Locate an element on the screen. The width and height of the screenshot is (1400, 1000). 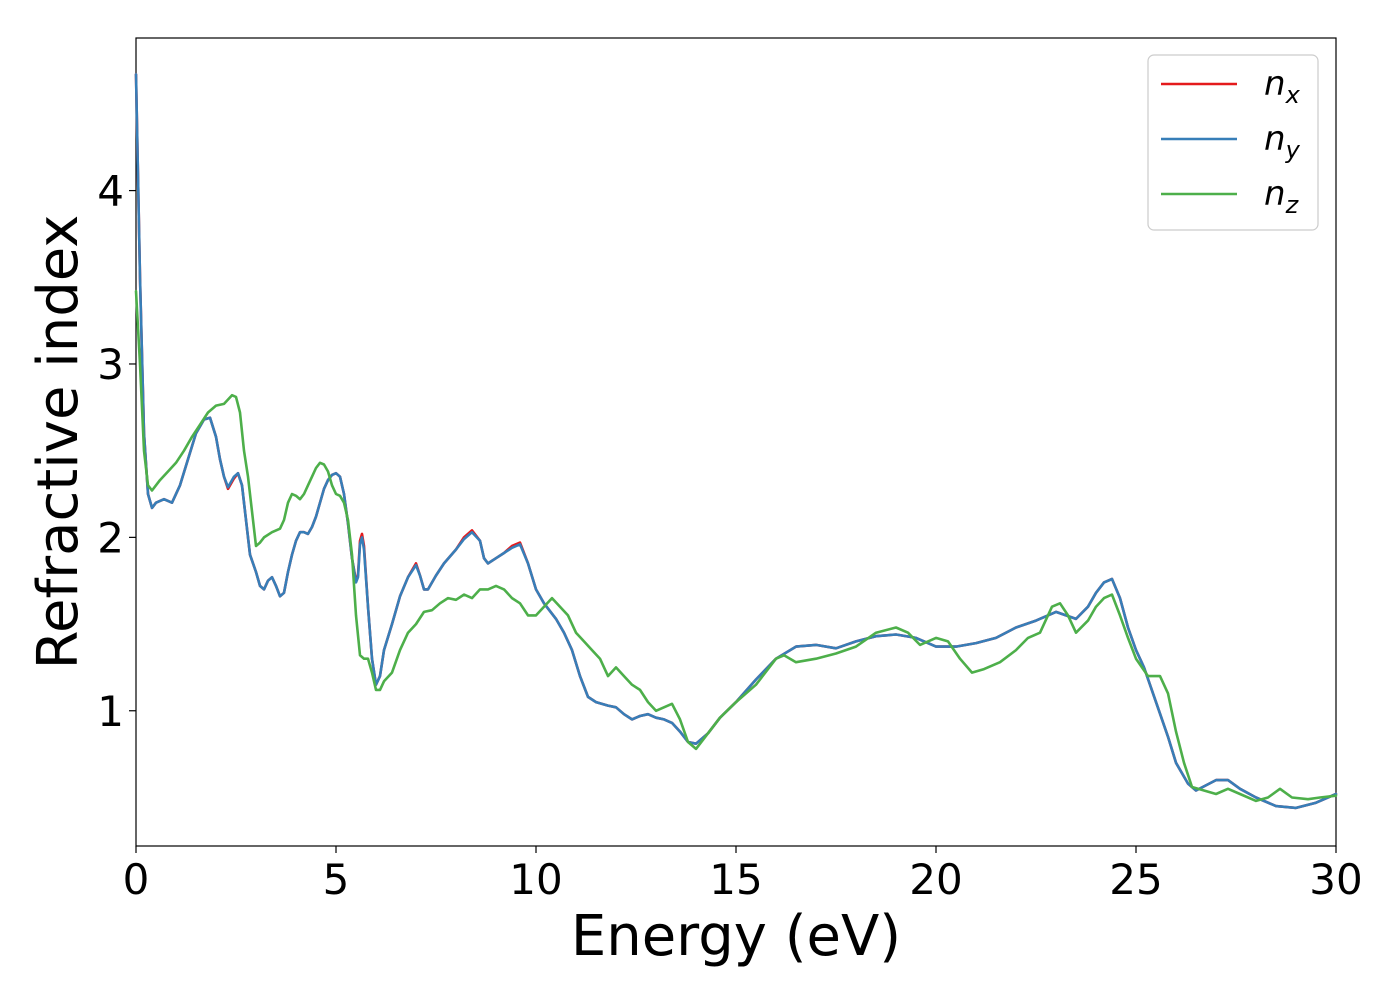
y-tick-label: 2 is located at coordinates (110, 537).